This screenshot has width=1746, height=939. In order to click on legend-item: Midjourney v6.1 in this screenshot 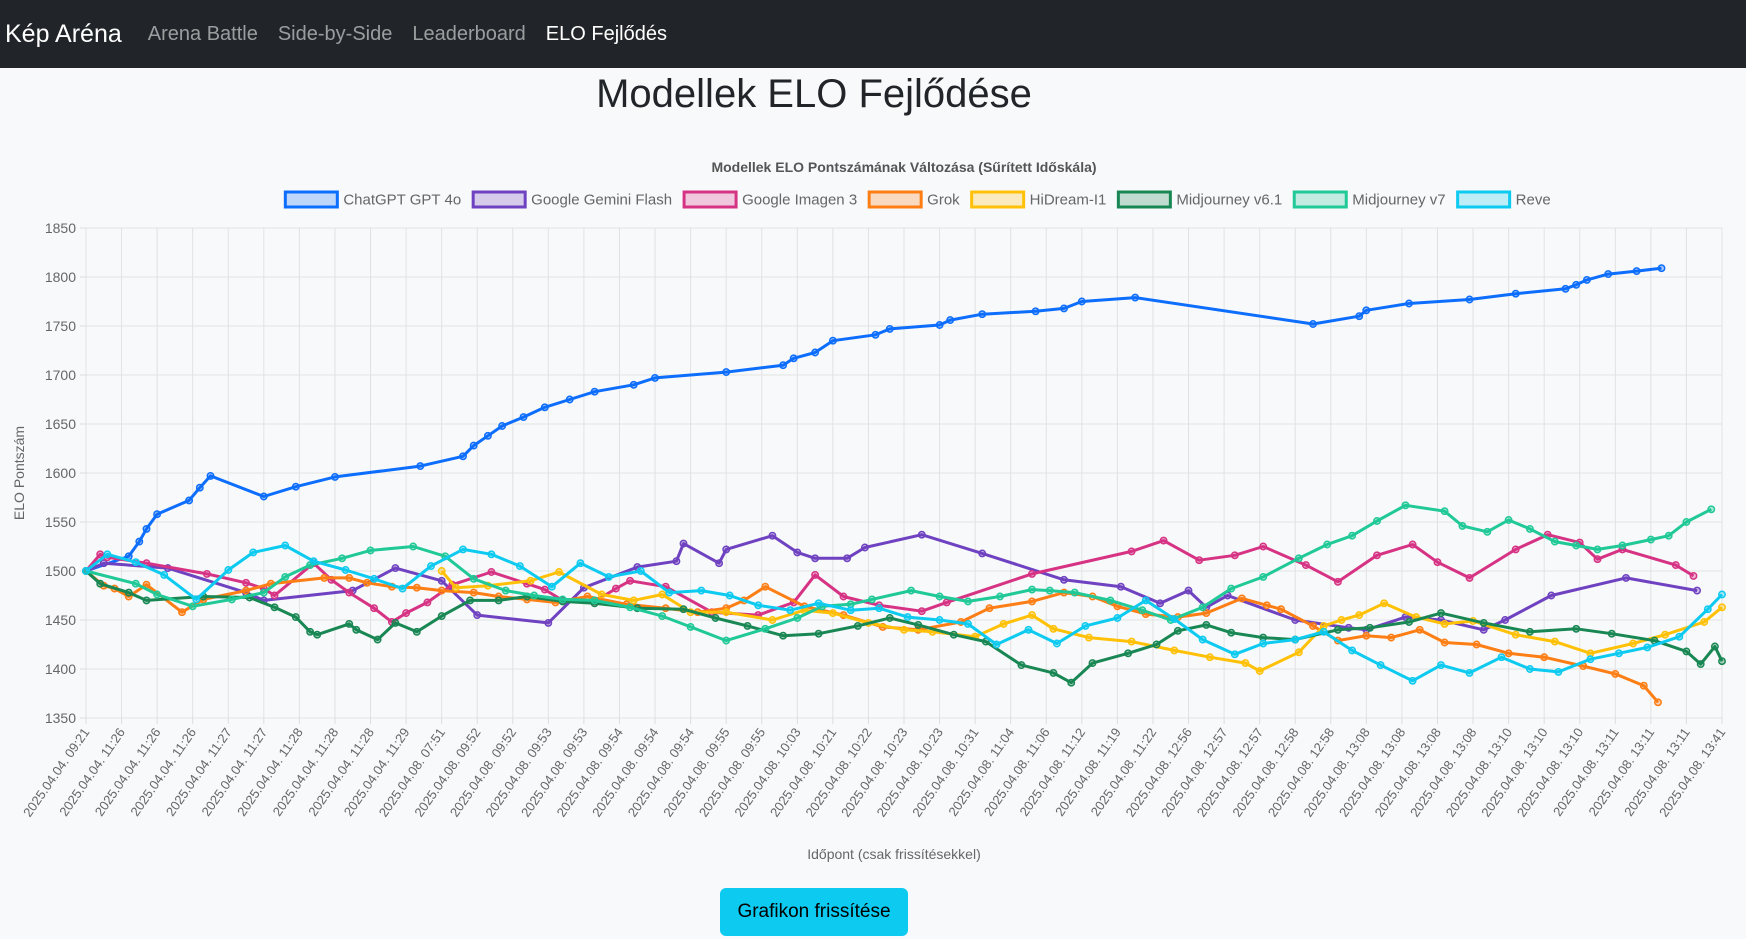, I will do `click(1199, 199)`.